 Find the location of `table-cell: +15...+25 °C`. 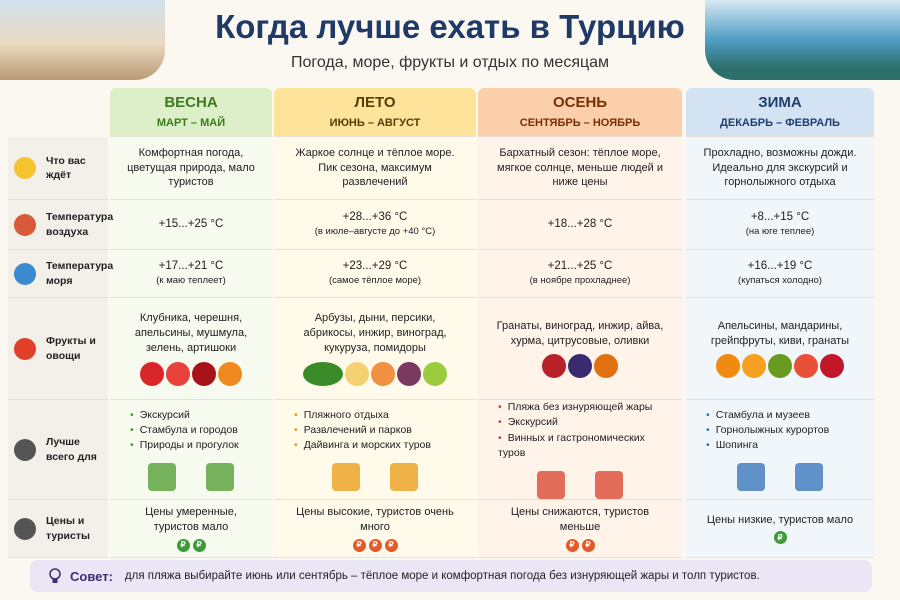

table-cell: +15...+25 °C is located at coordinates (191, 225).